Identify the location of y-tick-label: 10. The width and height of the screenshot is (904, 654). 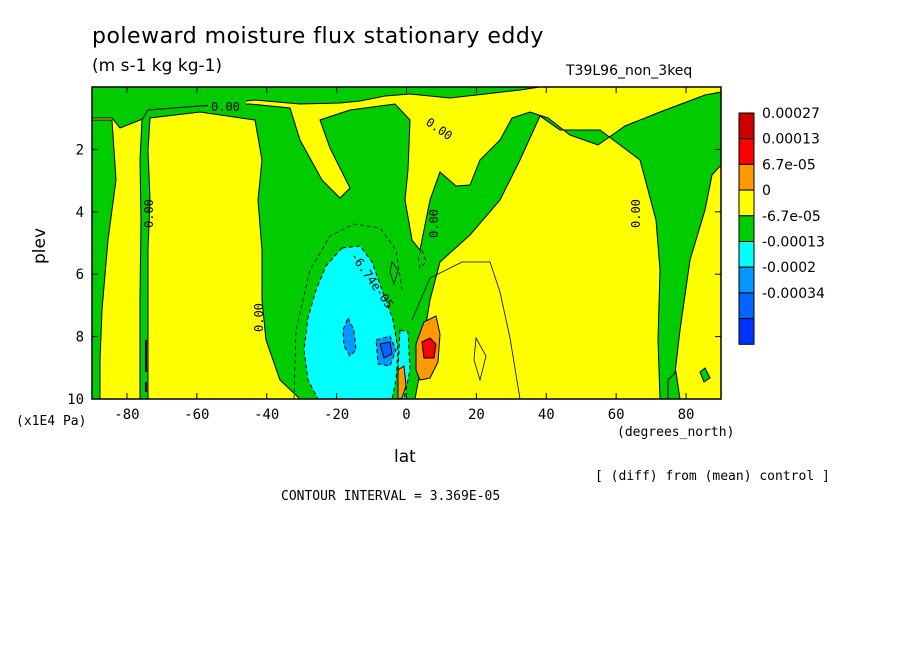
(75, 400).